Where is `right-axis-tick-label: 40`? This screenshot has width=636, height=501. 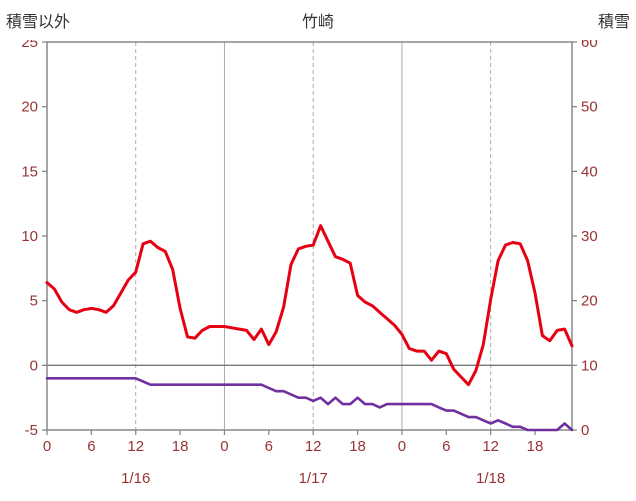
right-axis-tick-label: 40 is located at coordinates (589, 171).